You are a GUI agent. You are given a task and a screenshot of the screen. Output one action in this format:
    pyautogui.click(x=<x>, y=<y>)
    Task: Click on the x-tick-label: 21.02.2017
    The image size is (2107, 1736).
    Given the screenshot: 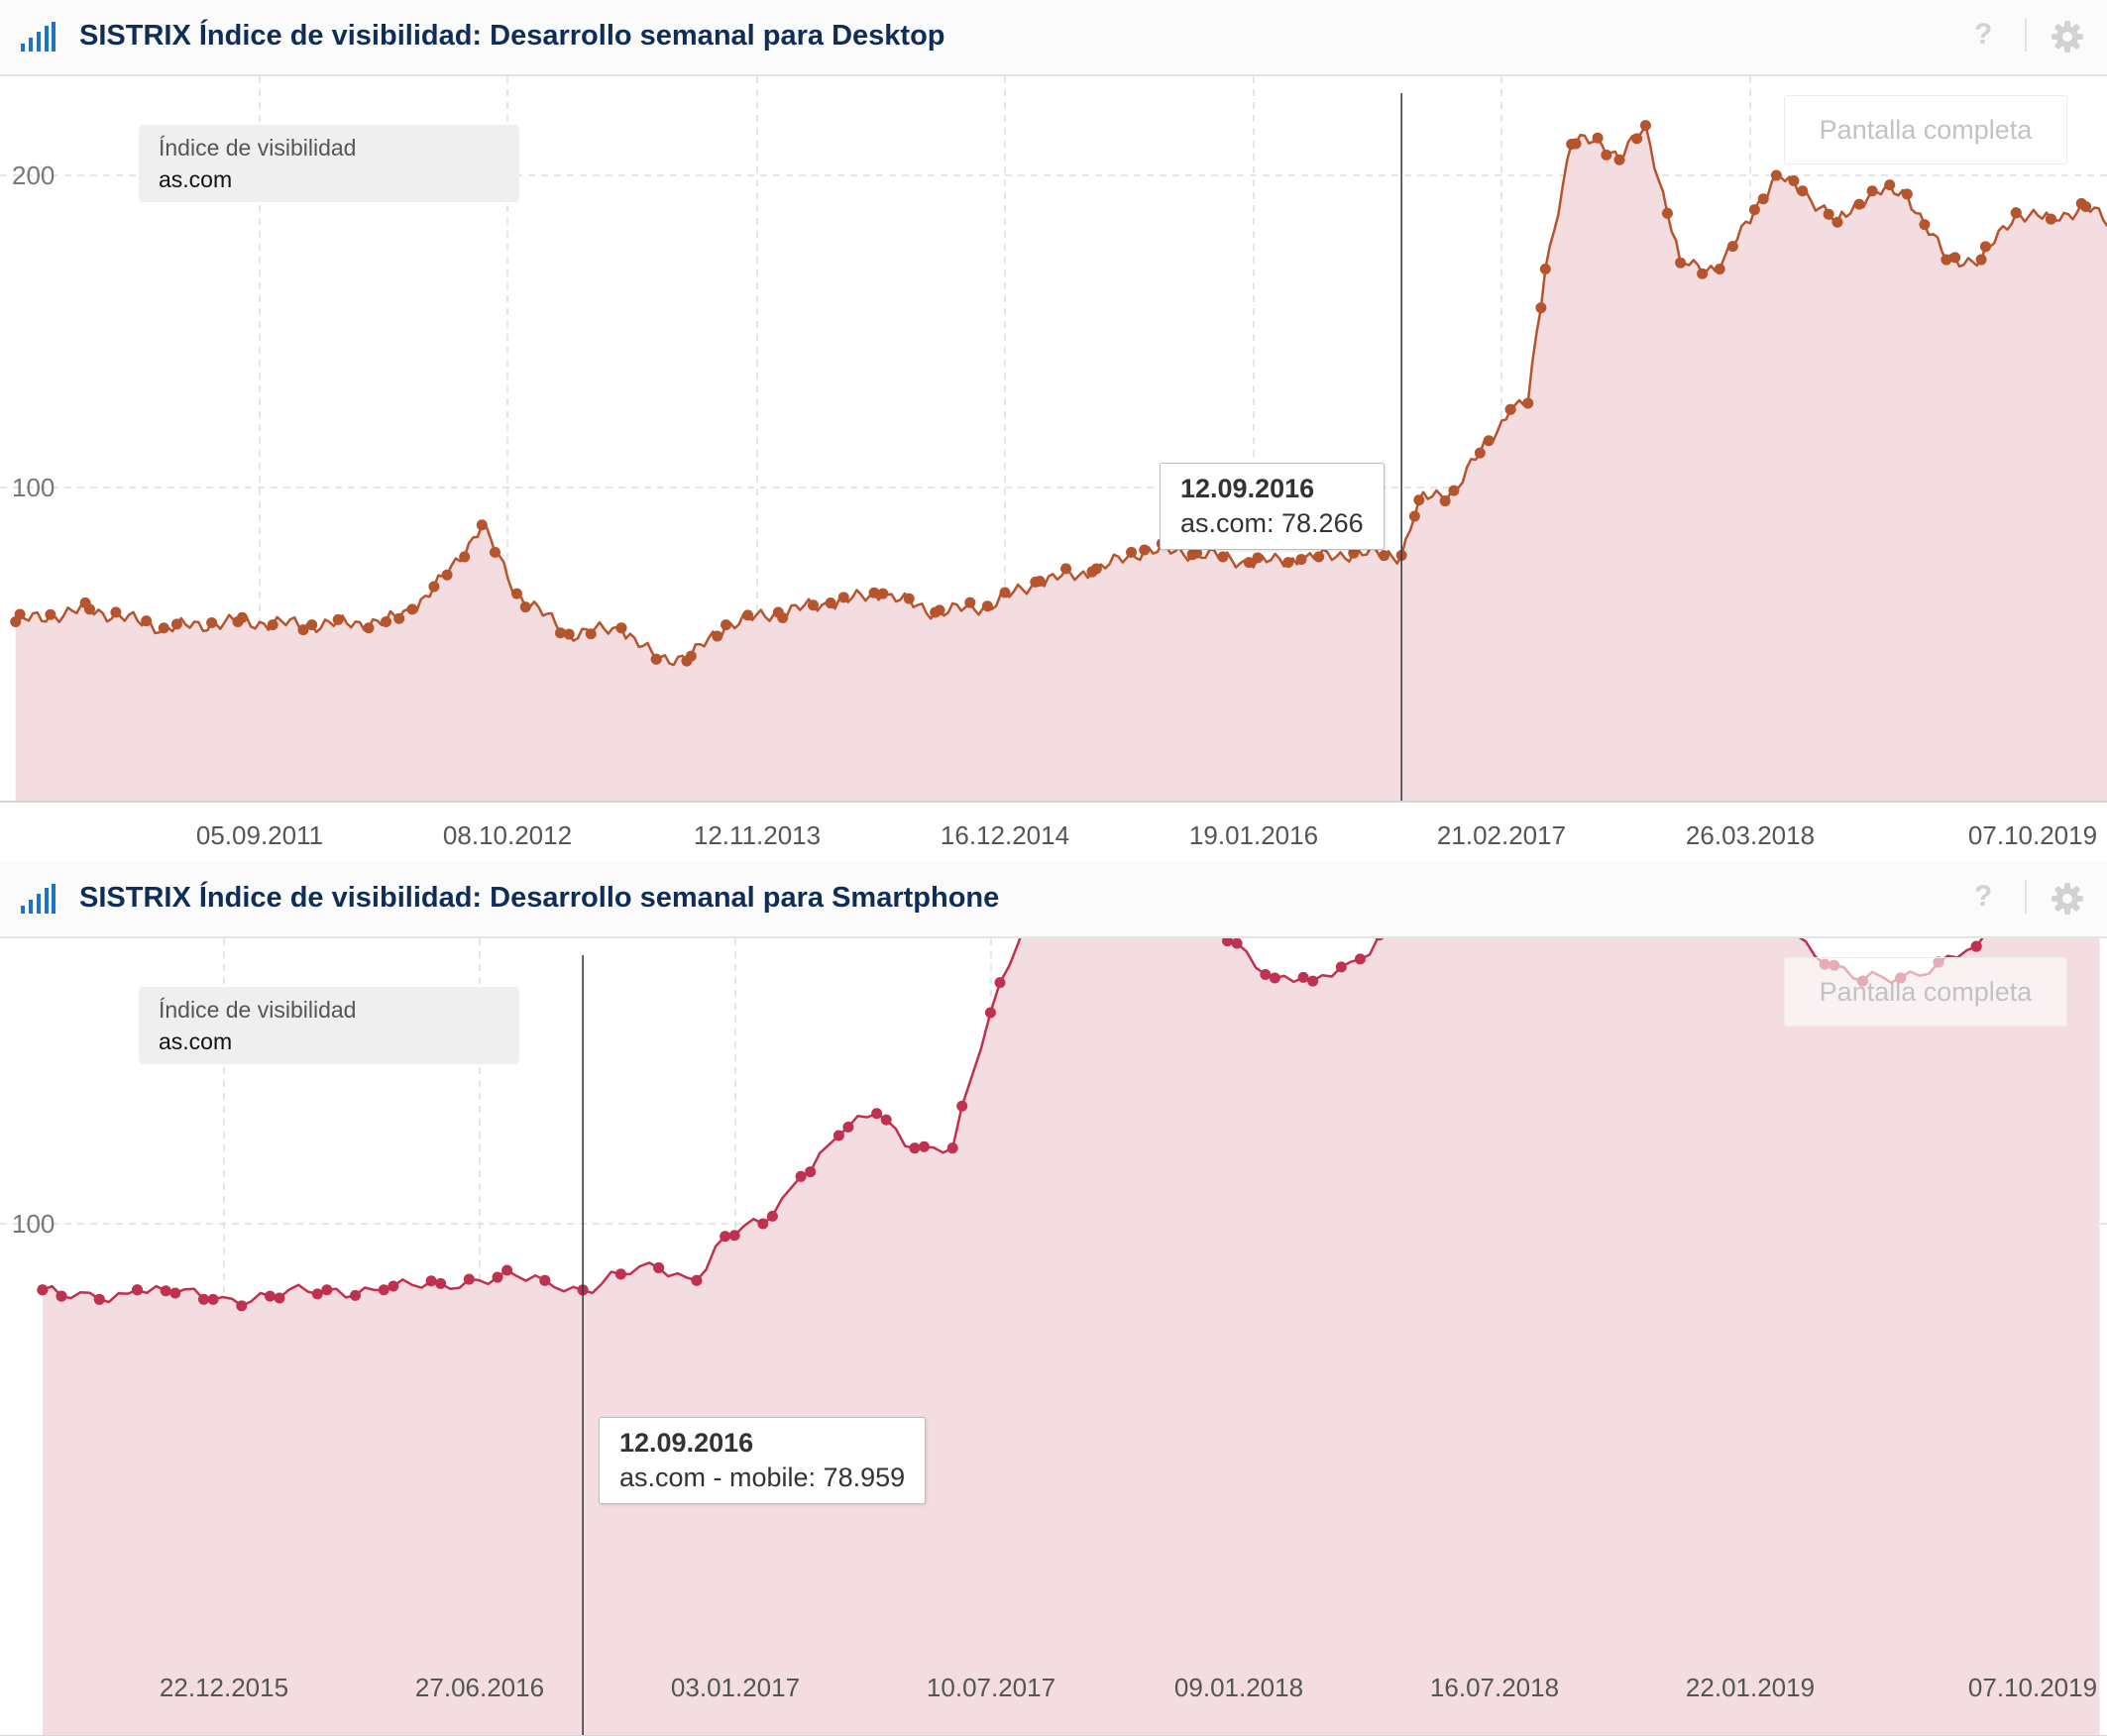 What is the action you would take?
    pyautogui.click(x=1501, y=835)
    